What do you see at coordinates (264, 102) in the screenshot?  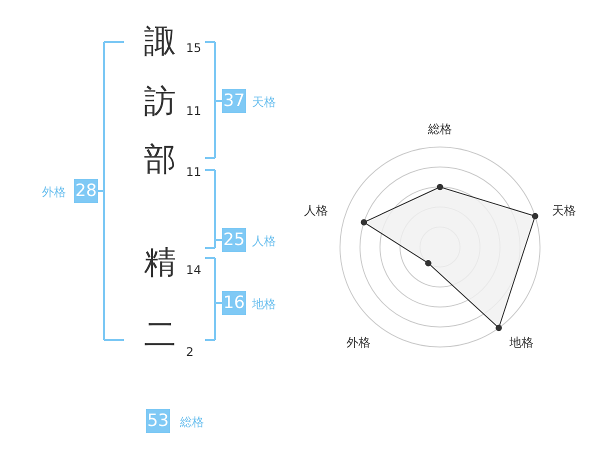 I see `text: 天格` at bounding box center [264, 102].